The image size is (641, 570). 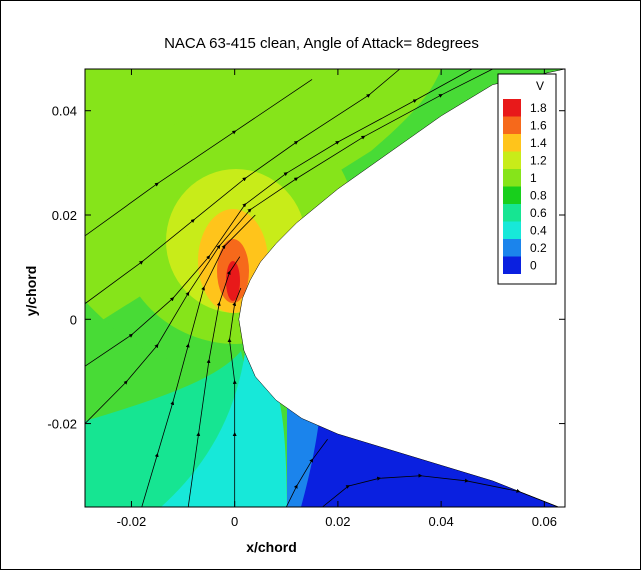 I want to click on legend-label: 1.2, so click(x=538, y=161).